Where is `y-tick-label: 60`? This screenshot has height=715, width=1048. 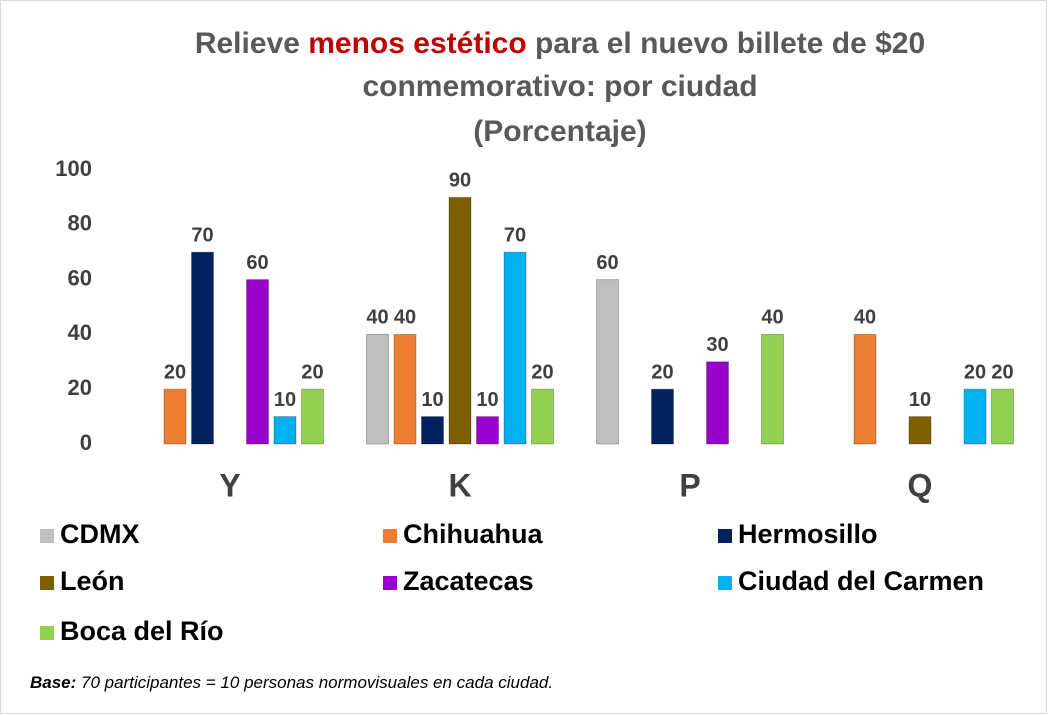 y-tick-label: 60 is located at coordinates (80, 277).